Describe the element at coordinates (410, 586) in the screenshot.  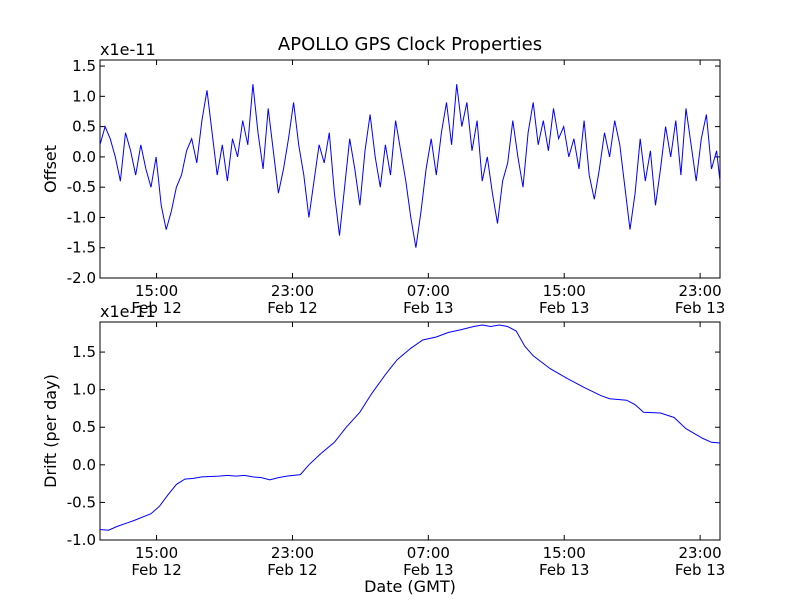
I see `x-axis-label: Date (GMT)` at that location.